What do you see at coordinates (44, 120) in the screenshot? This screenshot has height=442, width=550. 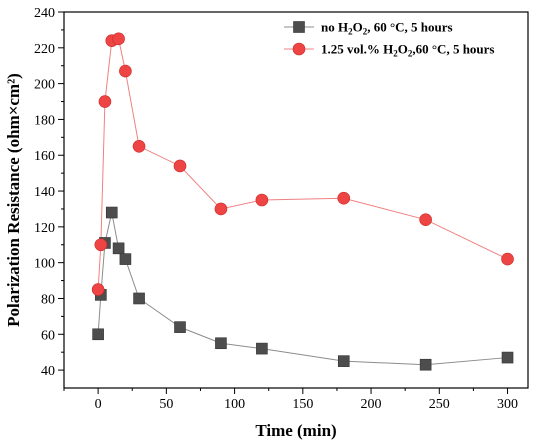 I see `y-tick-label: 180` at bounding box center [44, 120].